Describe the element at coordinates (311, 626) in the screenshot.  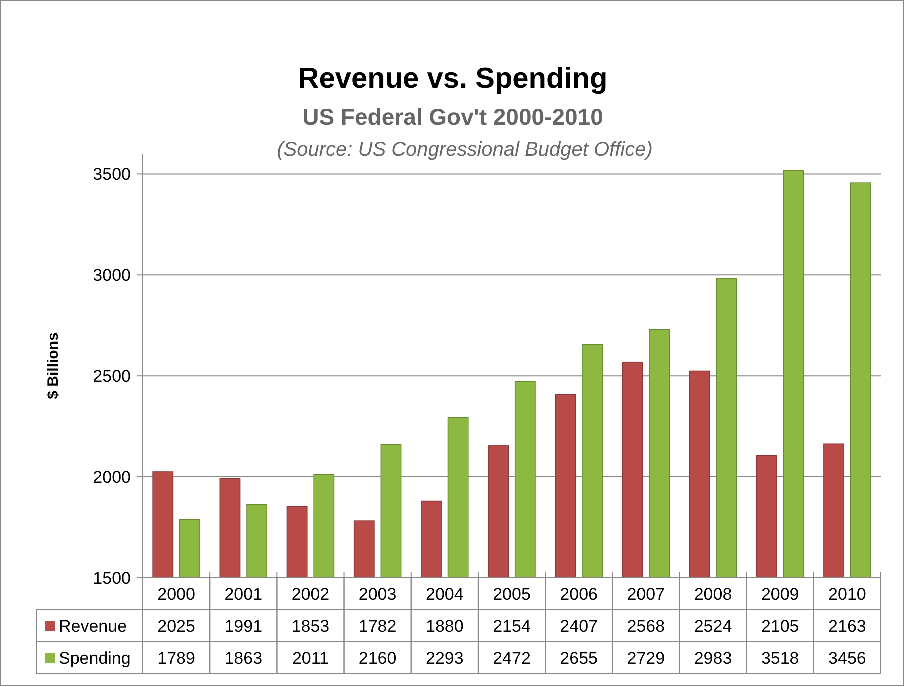
I see `data-label: 1853` at that location.